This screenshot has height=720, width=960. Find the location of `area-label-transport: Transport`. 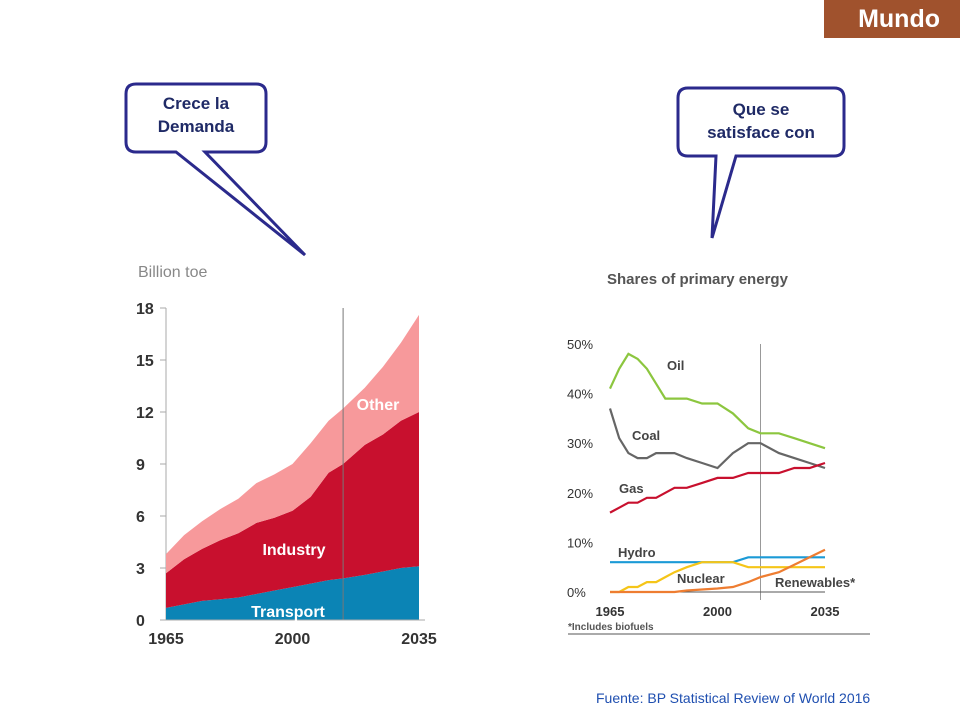

area-label-transport: Transport is located at coordinates (288, 612).